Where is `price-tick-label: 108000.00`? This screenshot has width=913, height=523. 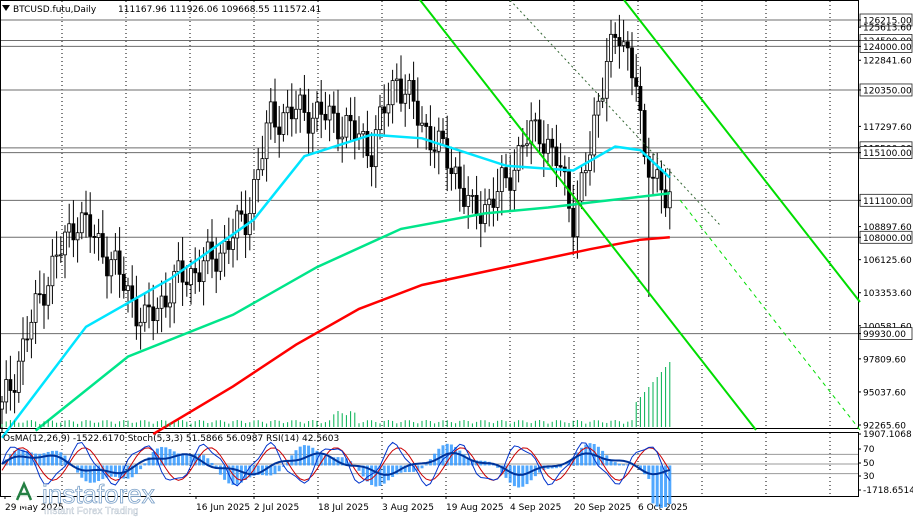 price-tick-label: 108000.00 is located at coordinates (887, 239).